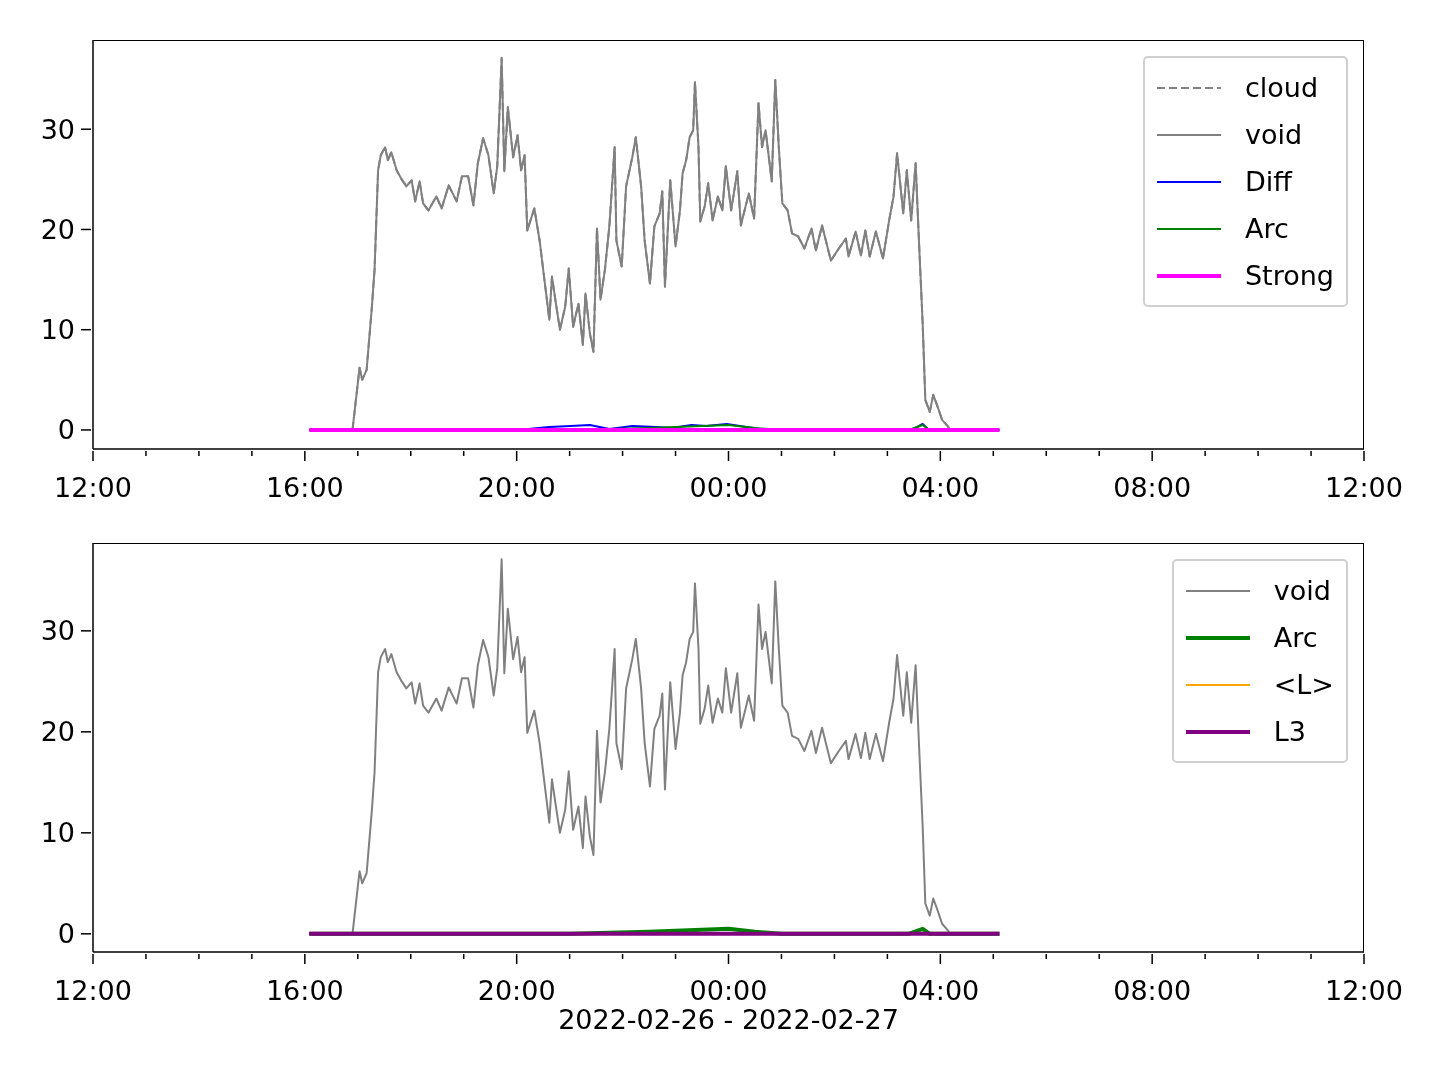 The height and width of the screenshot is (1080, 1440). Describe the element at coordinates (728, 1019) in the screenshot. I see `x-axis-title: 2022-02-26 - 2022-02-27` at that location.